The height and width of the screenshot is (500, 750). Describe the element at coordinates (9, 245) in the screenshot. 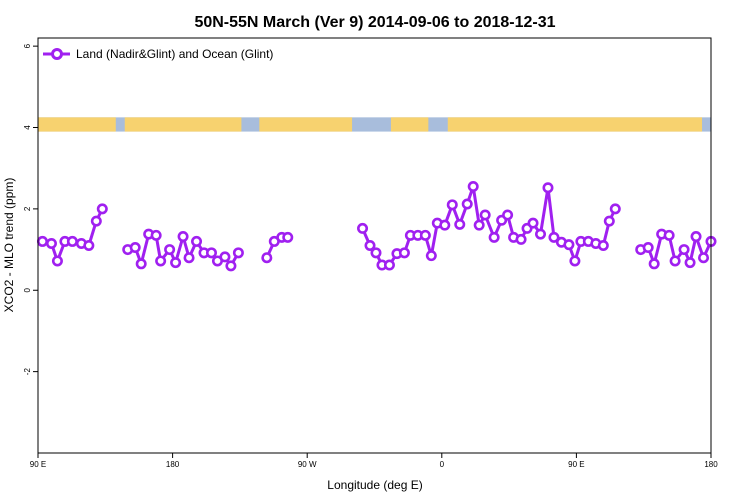

I see `y-axis-label: XCO2 - MLO trend (ppm)` at that location.